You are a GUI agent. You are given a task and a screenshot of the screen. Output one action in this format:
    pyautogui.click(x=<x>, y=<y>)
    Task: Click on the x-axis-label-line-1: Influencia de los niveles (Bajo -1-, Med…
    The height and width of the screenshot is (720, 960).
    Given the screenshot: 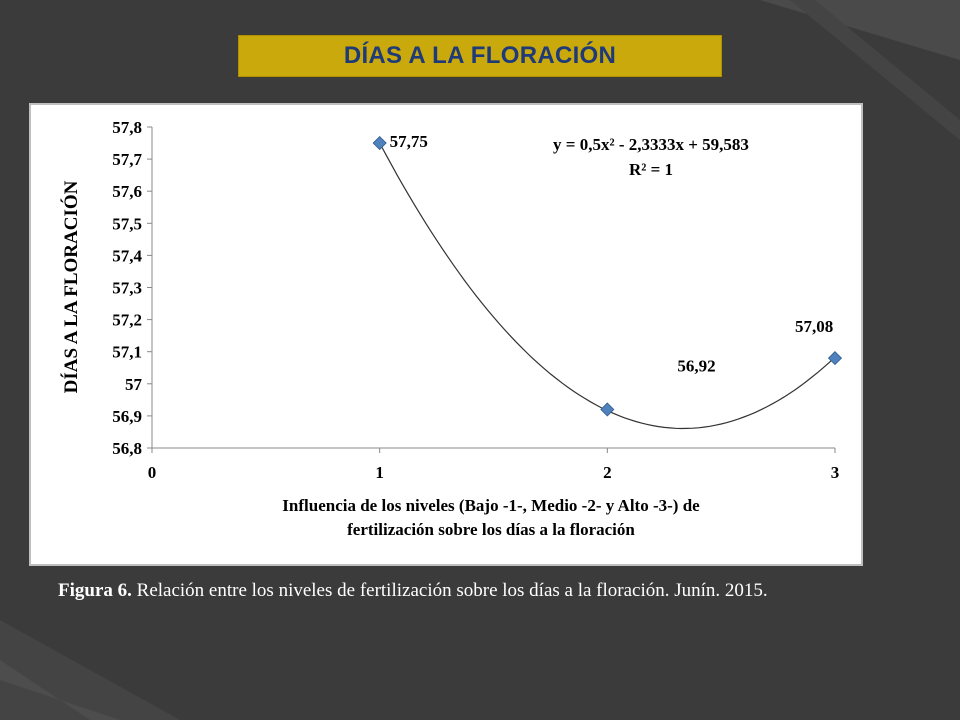 What is the action you would take?
    pyautogui.click(x=491, y=505)
    